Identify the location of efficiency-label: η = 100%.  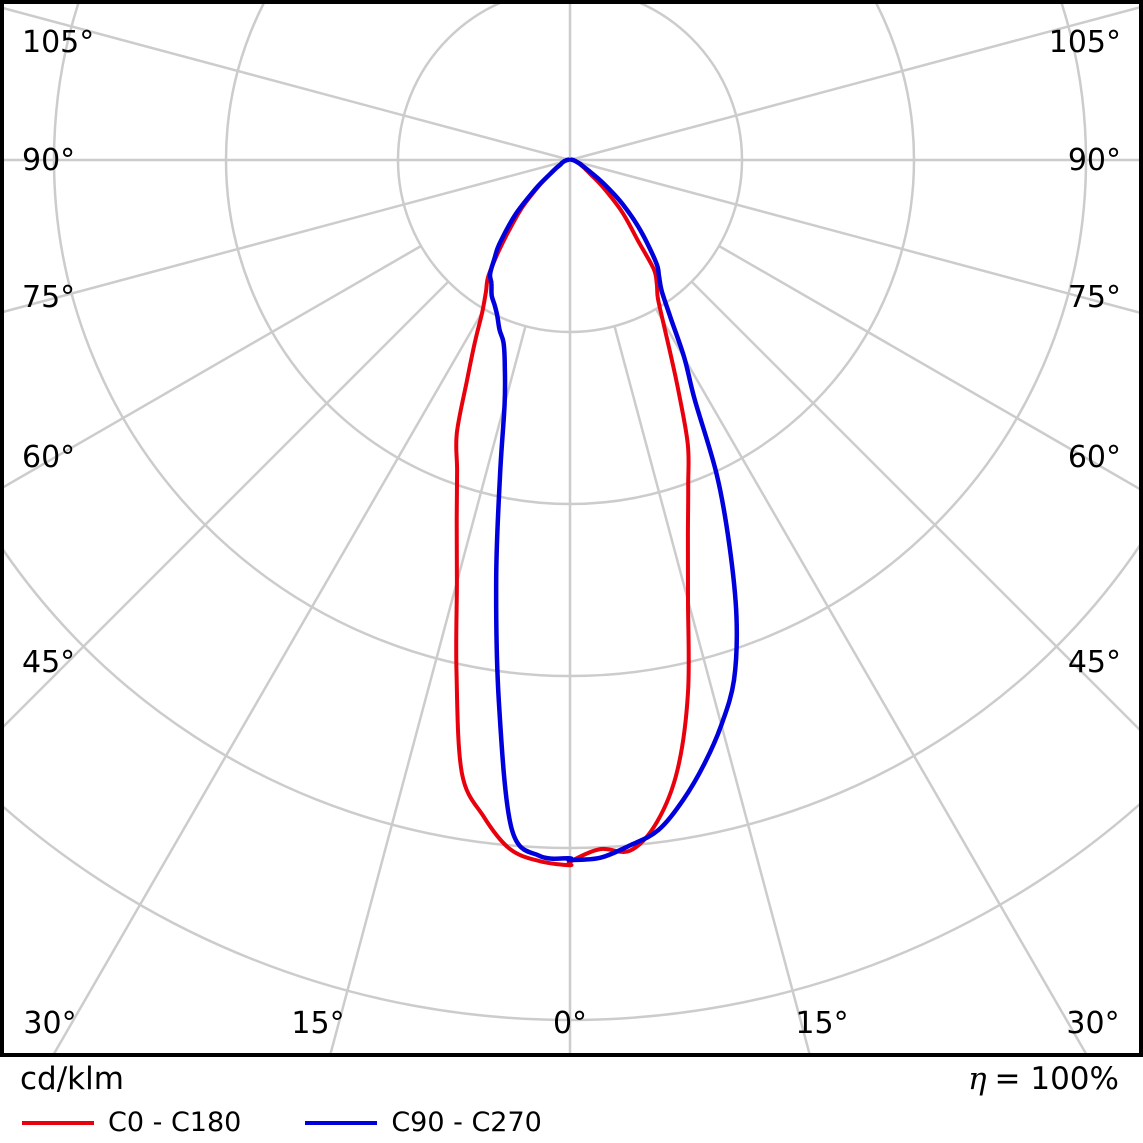
(1043, 1079).